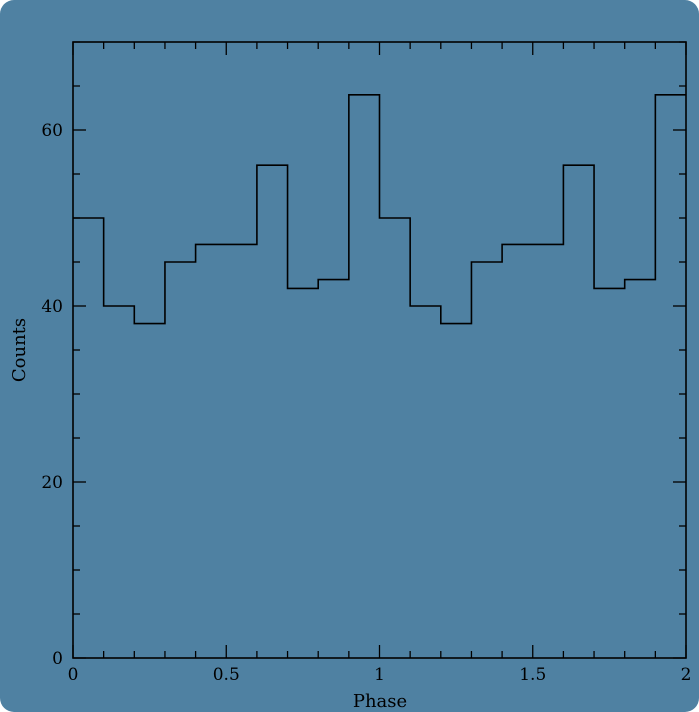 The width and height of the screenshot is (699, 712). I want to click on y-tick-labels: 0 20 40 60, so click(52, 395).